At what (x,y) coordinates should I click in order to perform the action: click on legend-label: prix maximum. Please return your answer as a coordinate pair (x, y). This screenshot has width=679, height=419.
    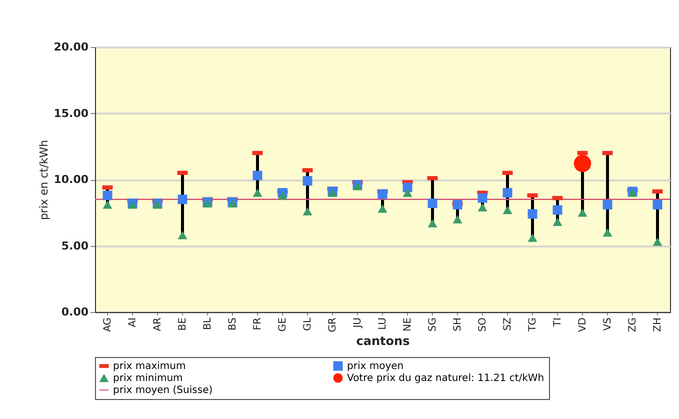
    Looking at the image, I should click on (149, 366).